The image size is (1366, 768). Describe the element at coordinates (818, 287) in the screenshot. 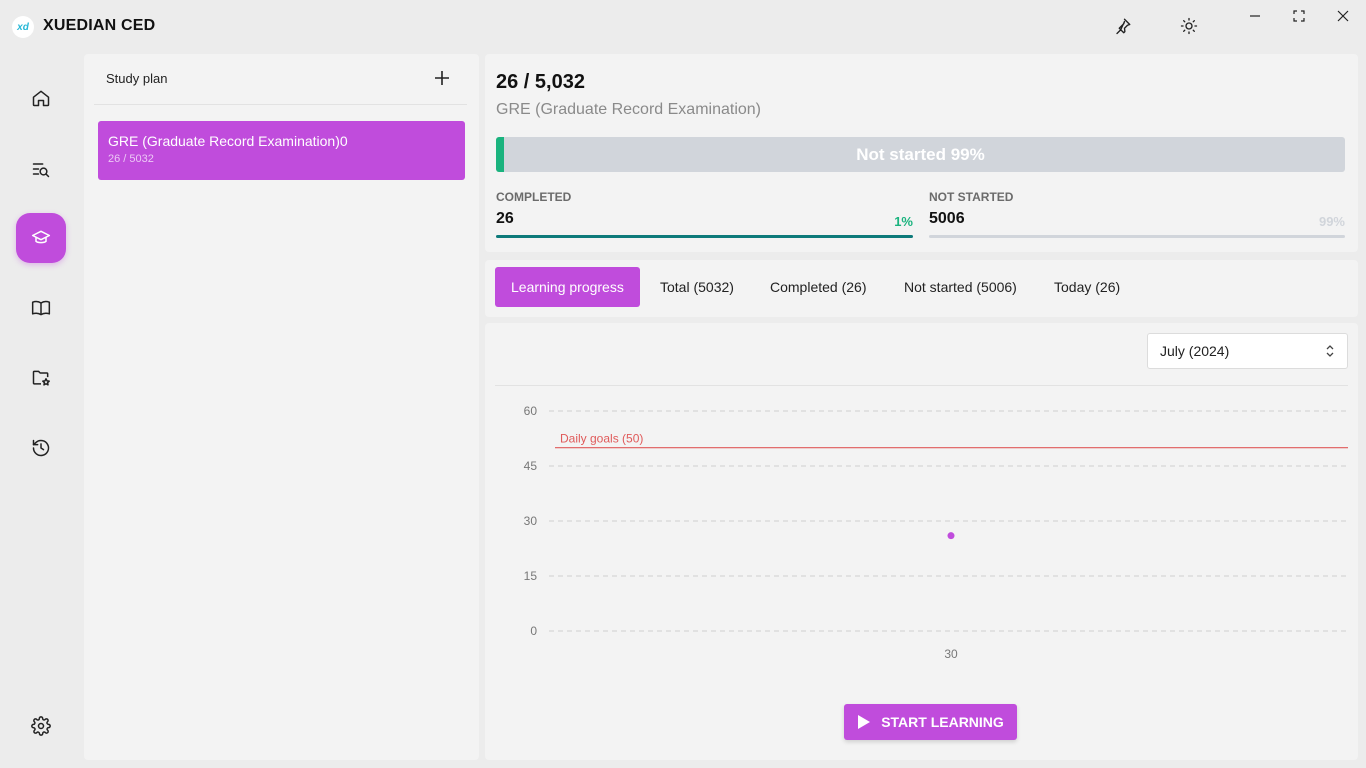

I see `tab-completed: Completed (26)` at that location.